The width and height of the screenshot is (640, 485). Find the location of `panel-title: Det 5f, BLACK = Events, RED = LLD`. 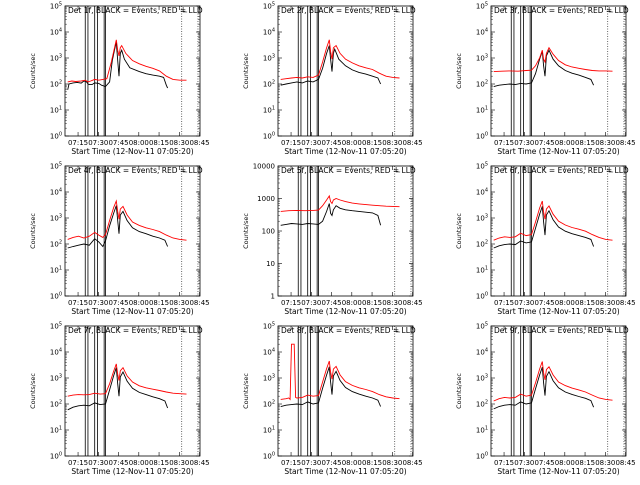

panel-title: Det 5f, BLACK = Events, RED = LLD is located at coordinates (348, 170).